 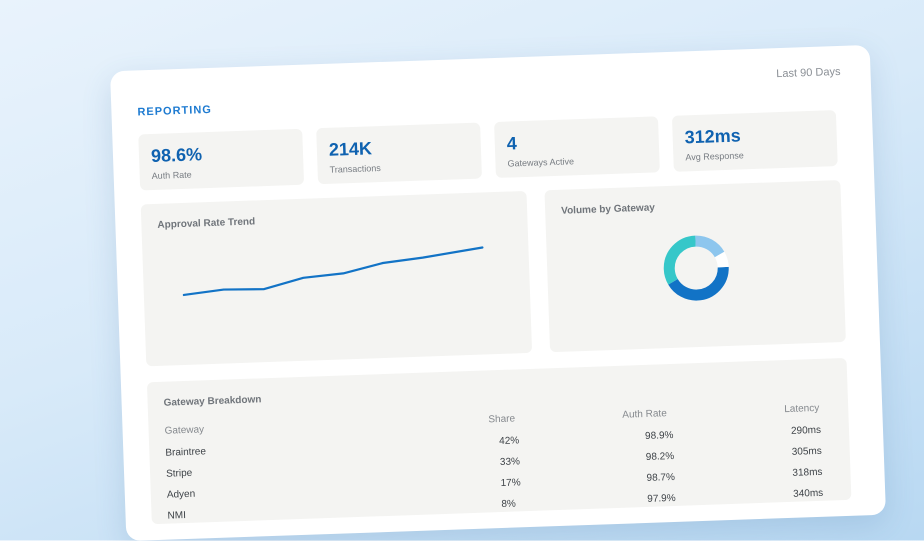 What do you see at coordinates (510, 462) in the screenshot?
I see `gateway-share: 33%` at bounding box center [510, 462].